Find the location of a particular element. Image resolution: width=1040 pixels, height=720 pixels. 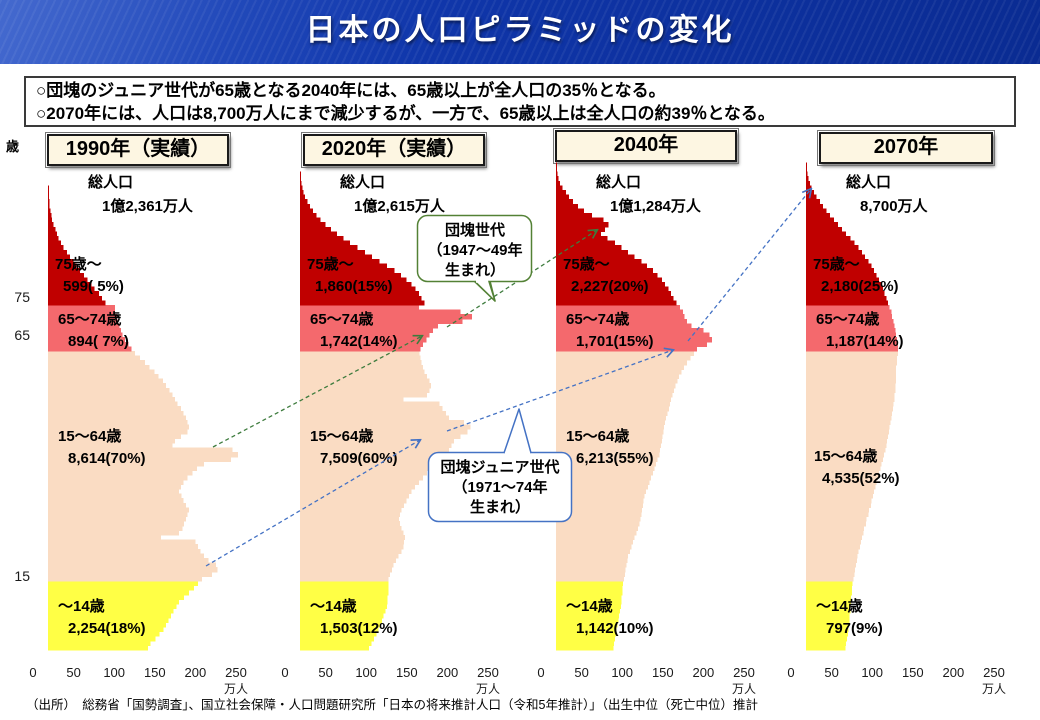

x-tick-150: 150 is located at coordinates (662, 672).